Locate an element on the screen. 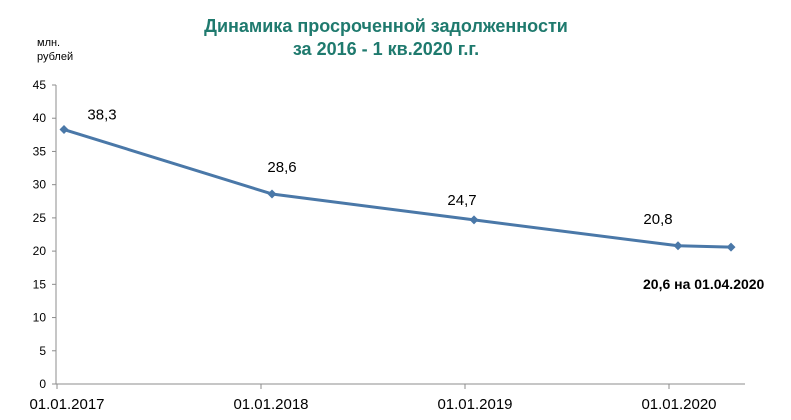 The width and height of the screenshot is (791, 420). y-tick-label: 40 is located at coordinates (40, 118).